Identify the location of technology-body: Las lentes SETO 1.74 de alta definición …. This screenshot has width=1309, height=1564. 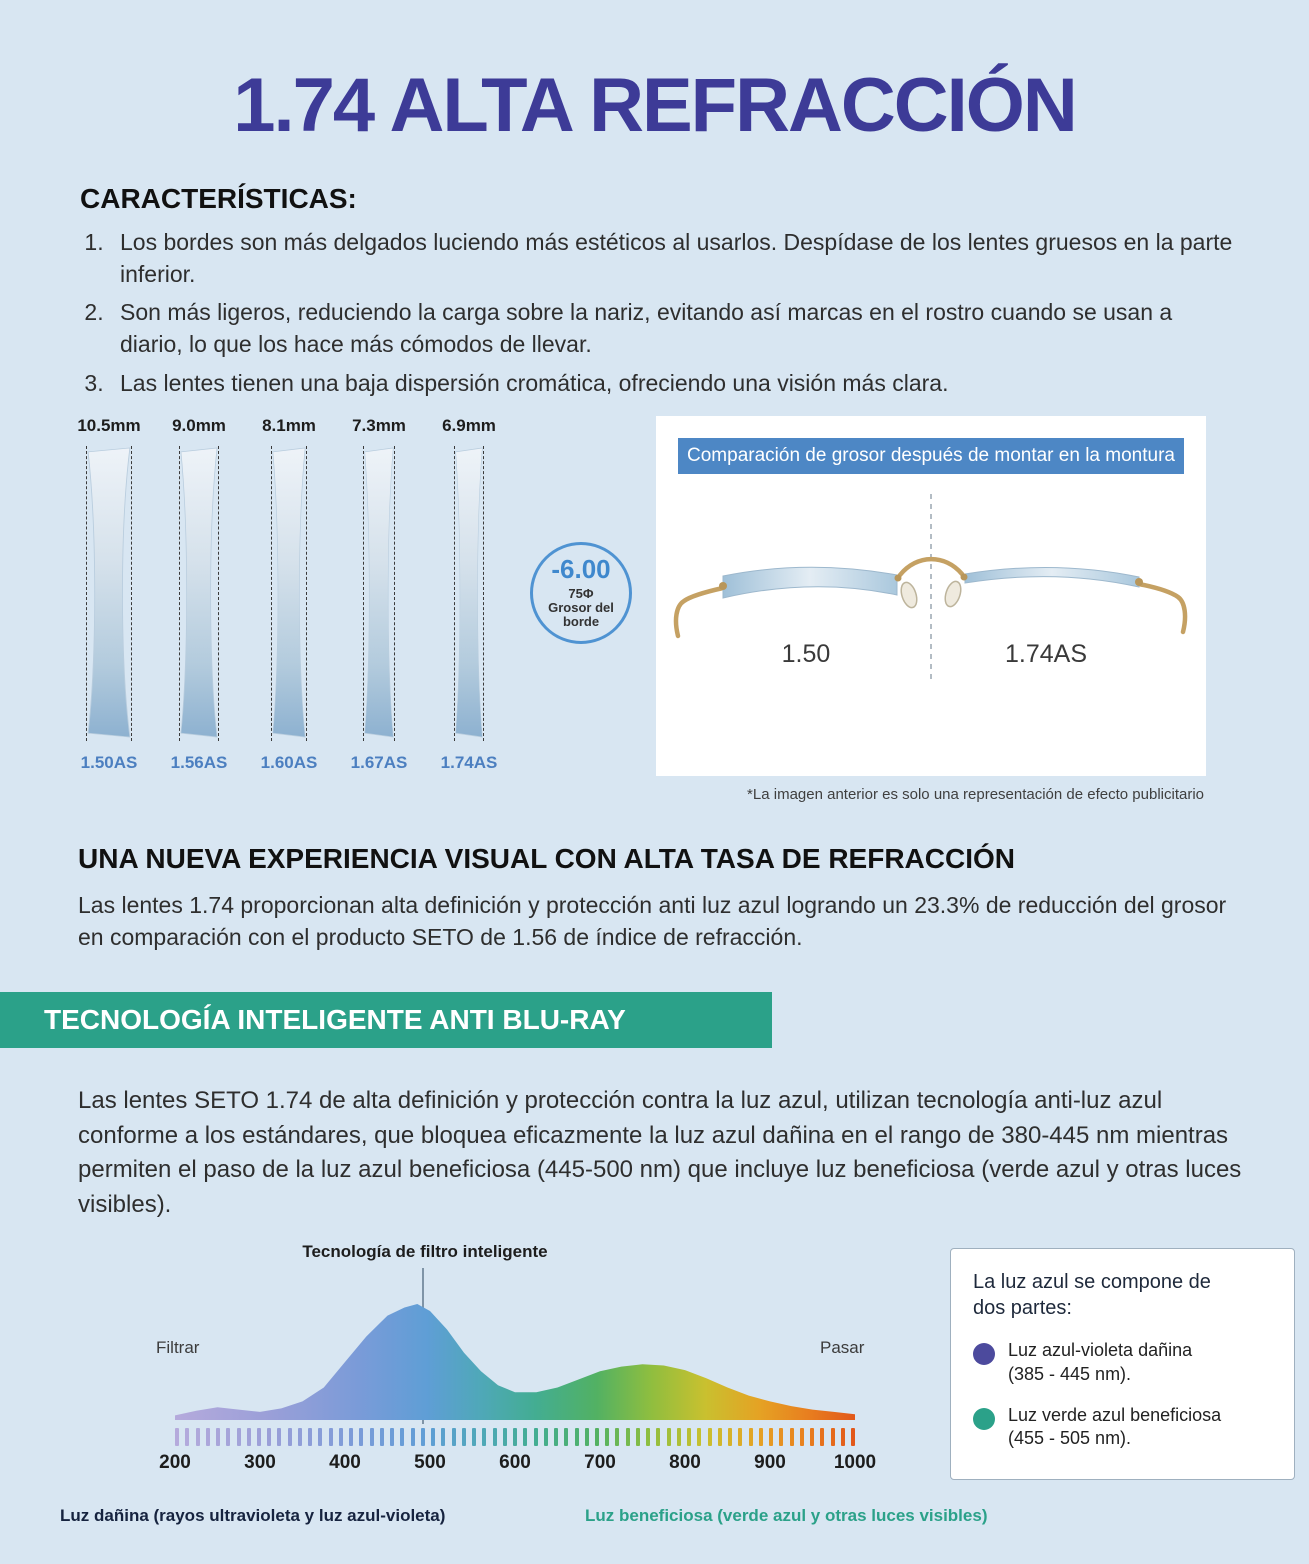
(660, 1152).